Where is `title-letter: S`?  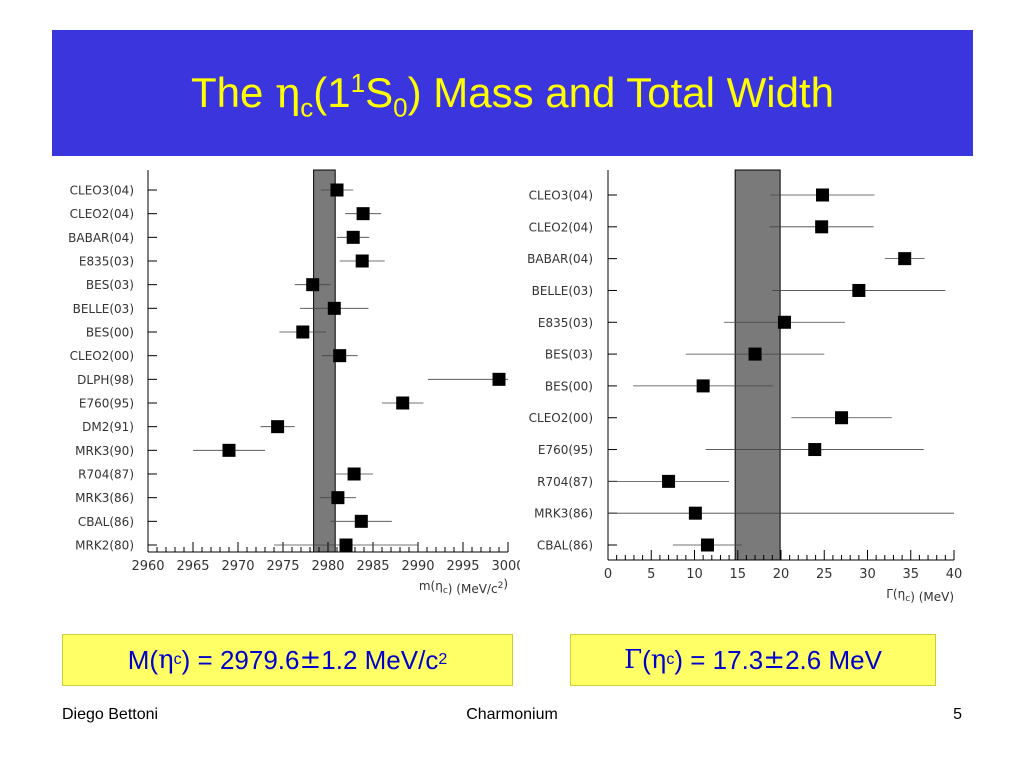 title-letter: S is located at coordinates (379, 92).